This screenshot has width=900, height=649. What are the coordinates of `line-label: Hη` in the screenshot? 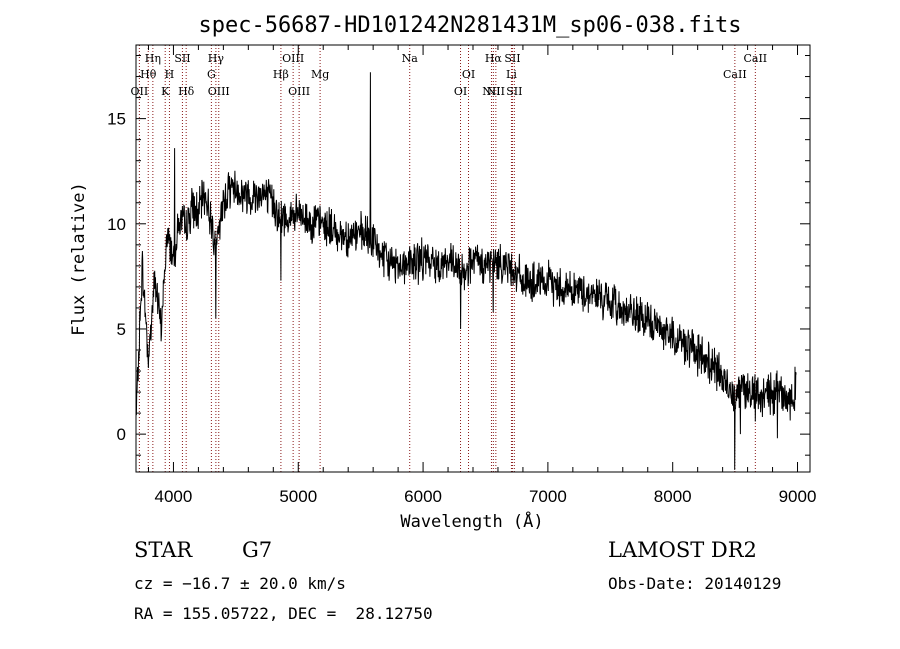 It's located at (153, 58).